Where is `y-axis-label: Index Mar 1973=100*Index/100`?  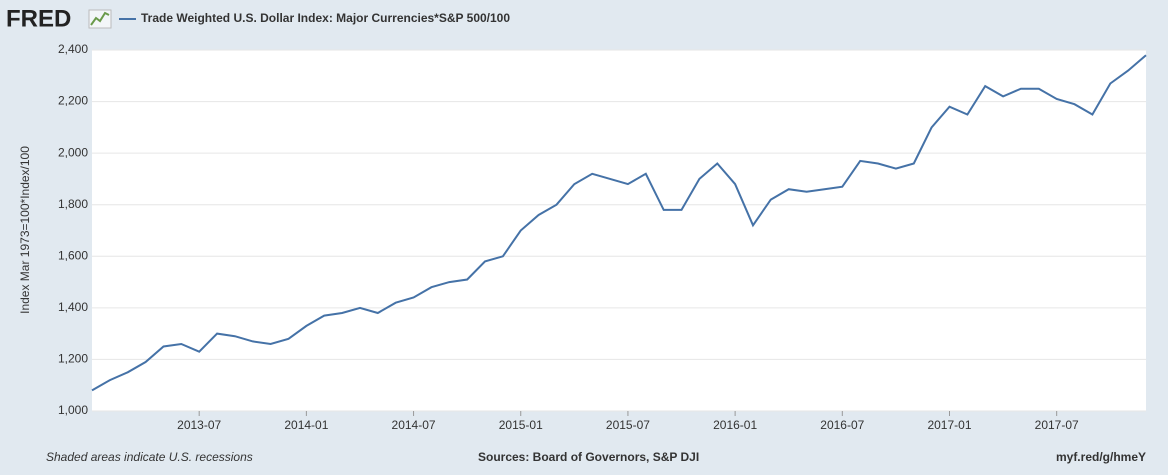
y-axis-label: Index Mar 1973=100*Index/100 is located at coordinates (25, 230).